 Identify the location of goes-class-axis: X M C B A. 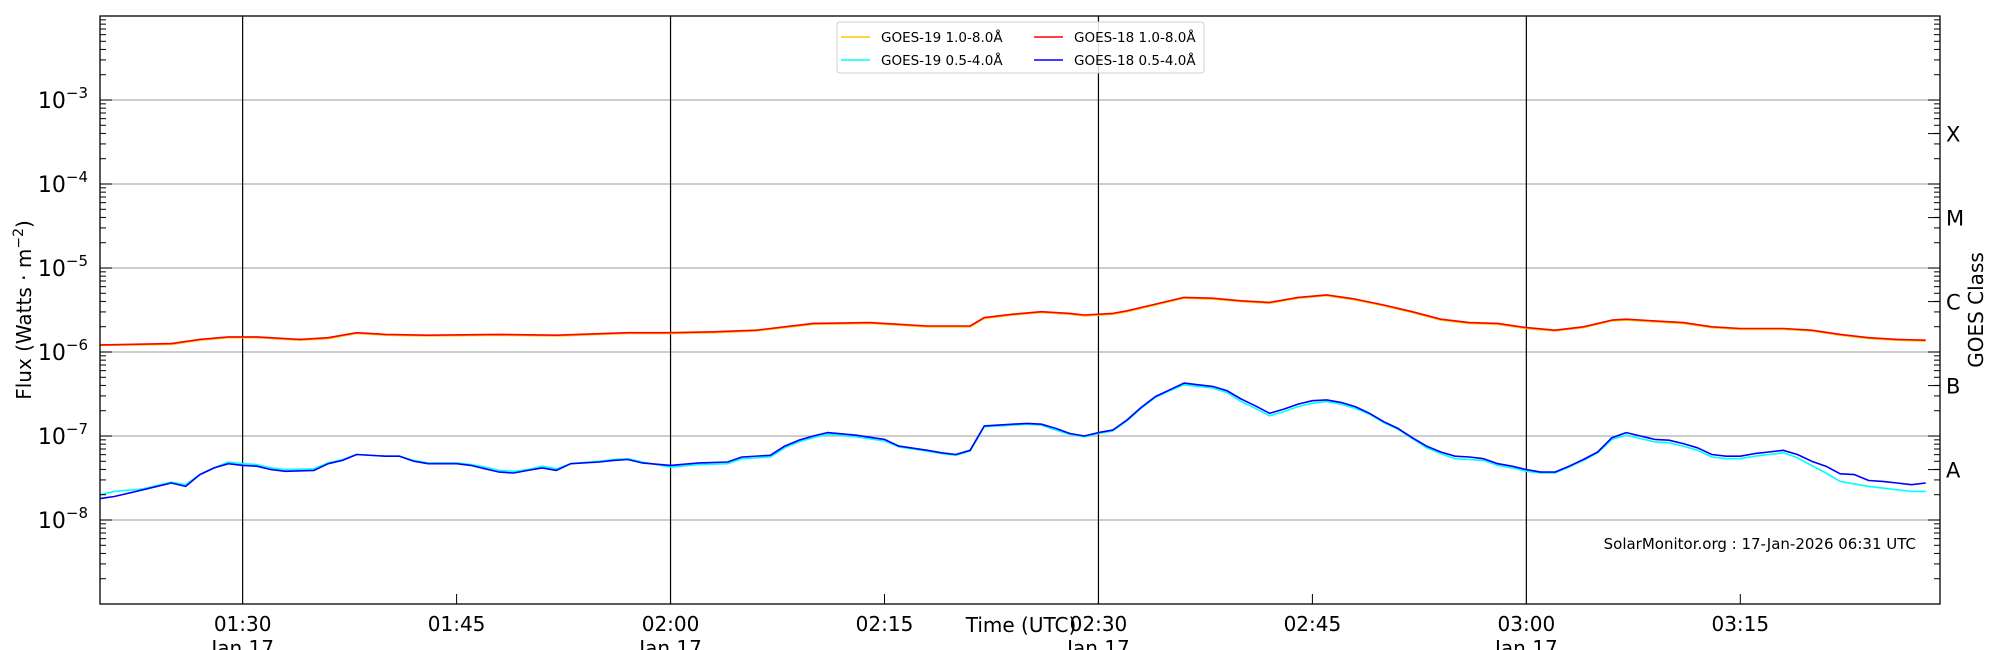
(1946, 303).